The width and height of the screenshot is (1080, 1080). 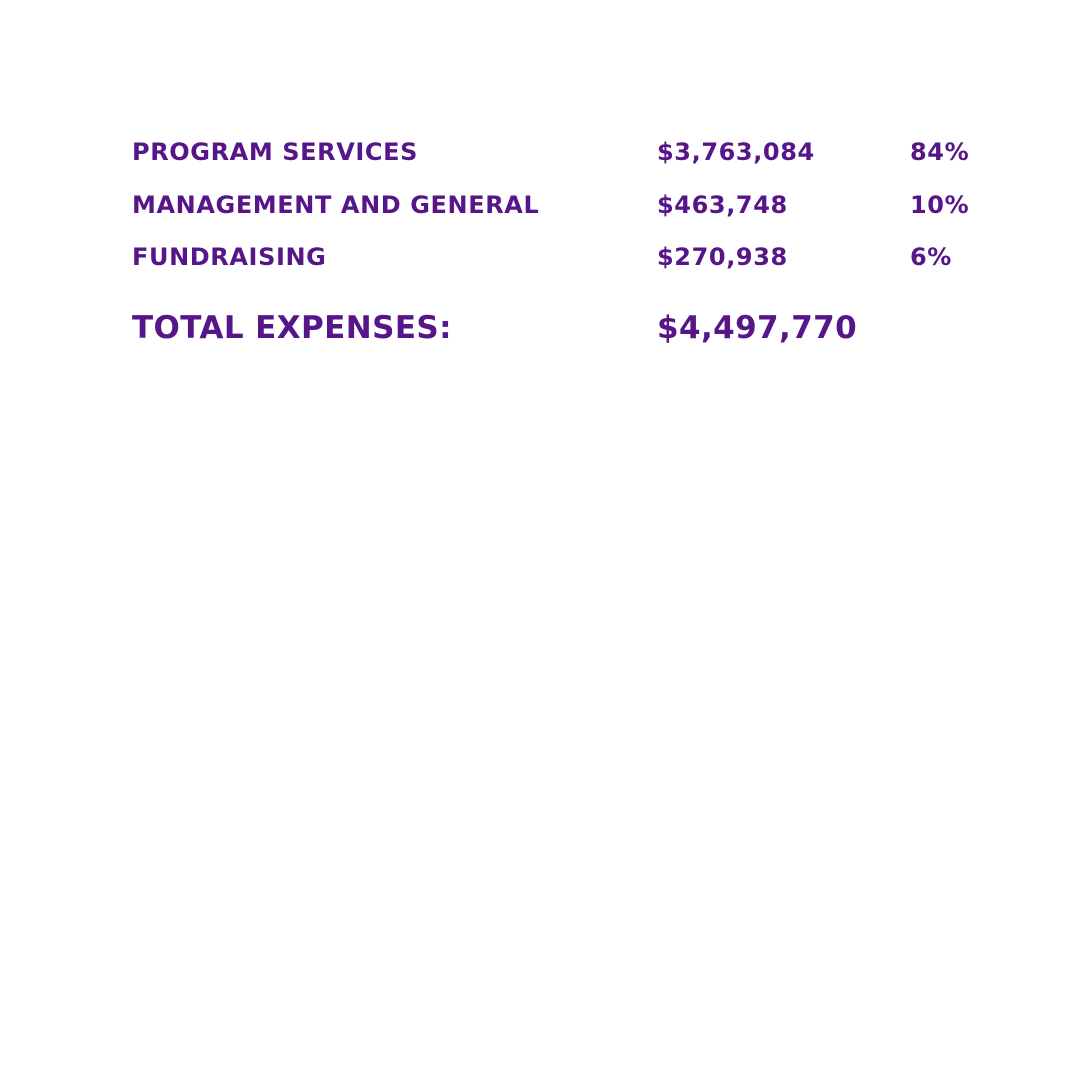 I want to click on table-row: MANAGEMENT AND GENERAL $463,748 10%, so click(x=562, y=205).